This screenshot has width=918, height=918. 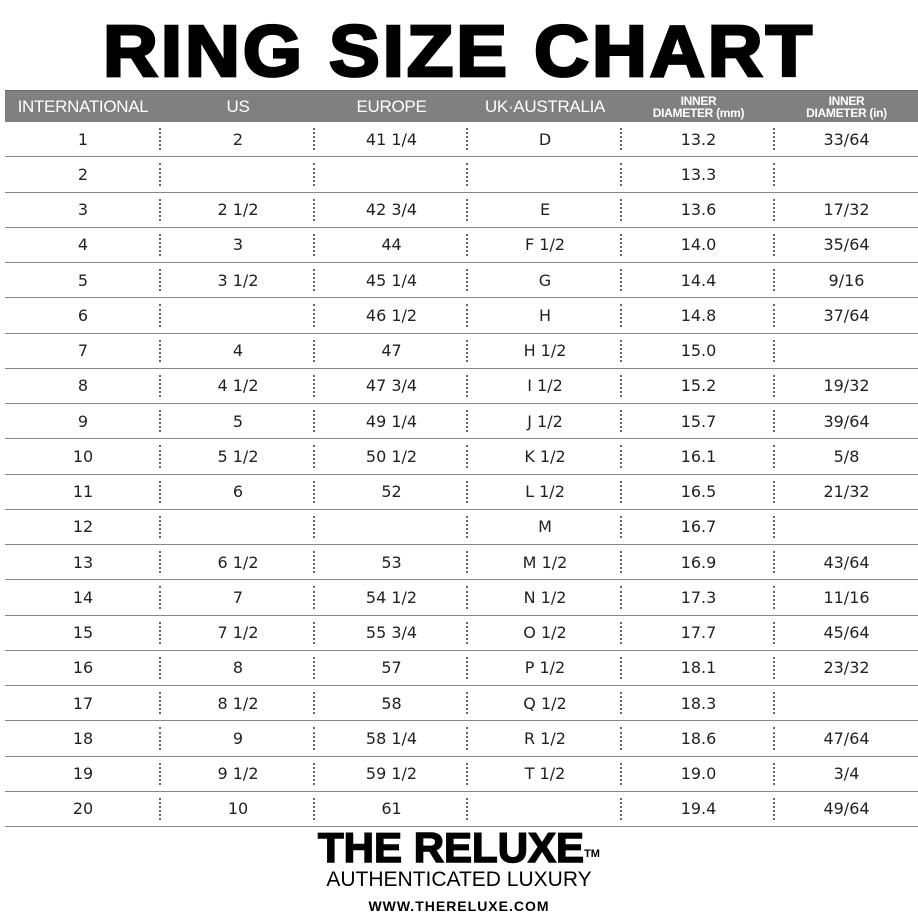 What do you see at coordinates (391, 492) in the screenshot?
I see `table-cell: 52` at bounding box center [391, 492].